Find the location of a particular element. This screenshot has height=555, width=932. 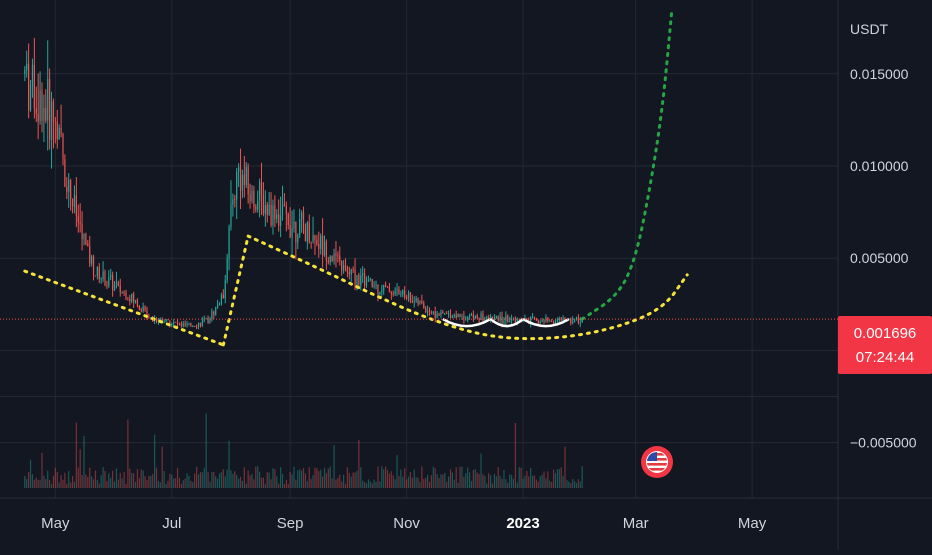

us-flag-event-icon is located at coordinates (657, 462).